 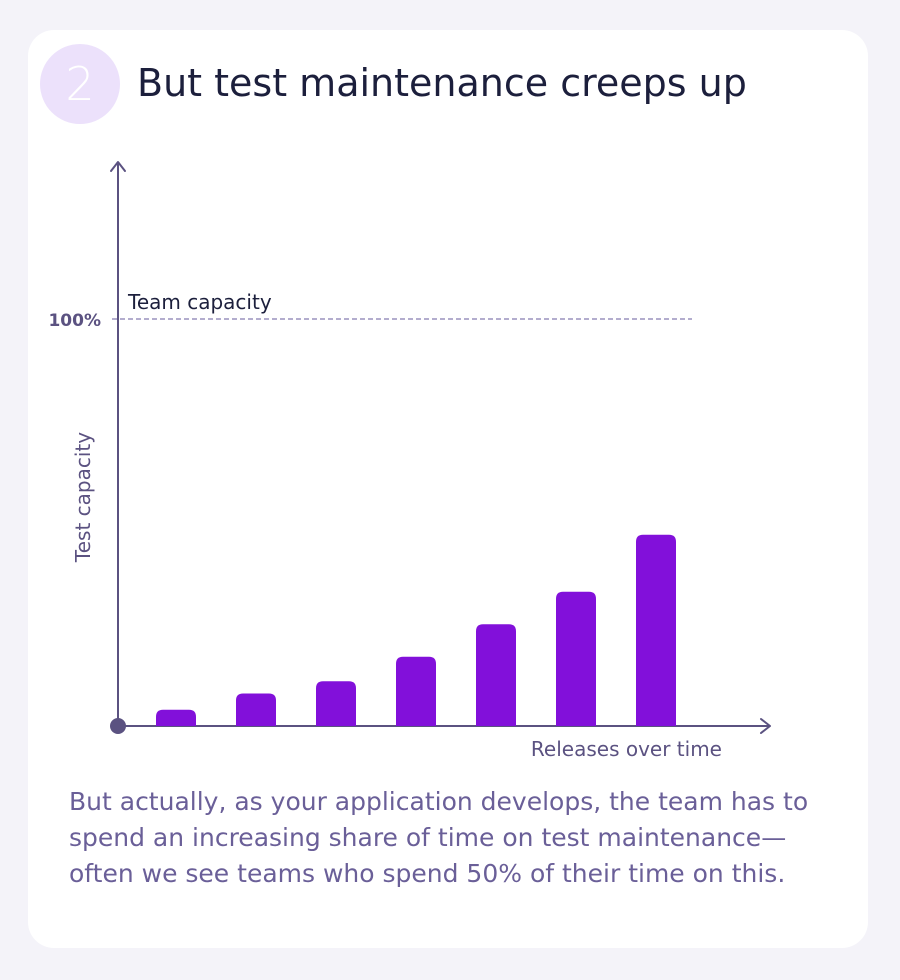 What do you see at coordinates (83, 497) in the screenshot?
I see `y-axis-label: Test capacity` at bounding box center [83, 497].